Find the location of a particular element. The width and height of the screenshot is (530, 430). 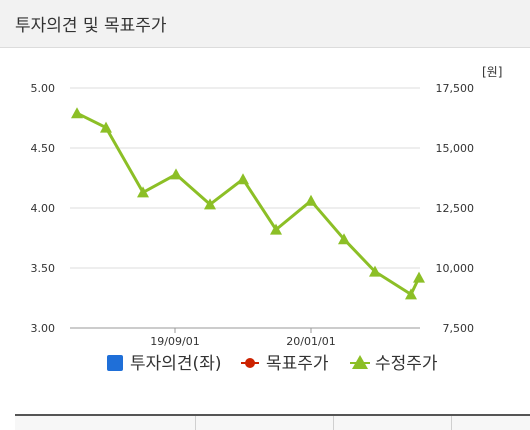

x-tick-label: 20/01/01 is located at coordinates (310, 341).